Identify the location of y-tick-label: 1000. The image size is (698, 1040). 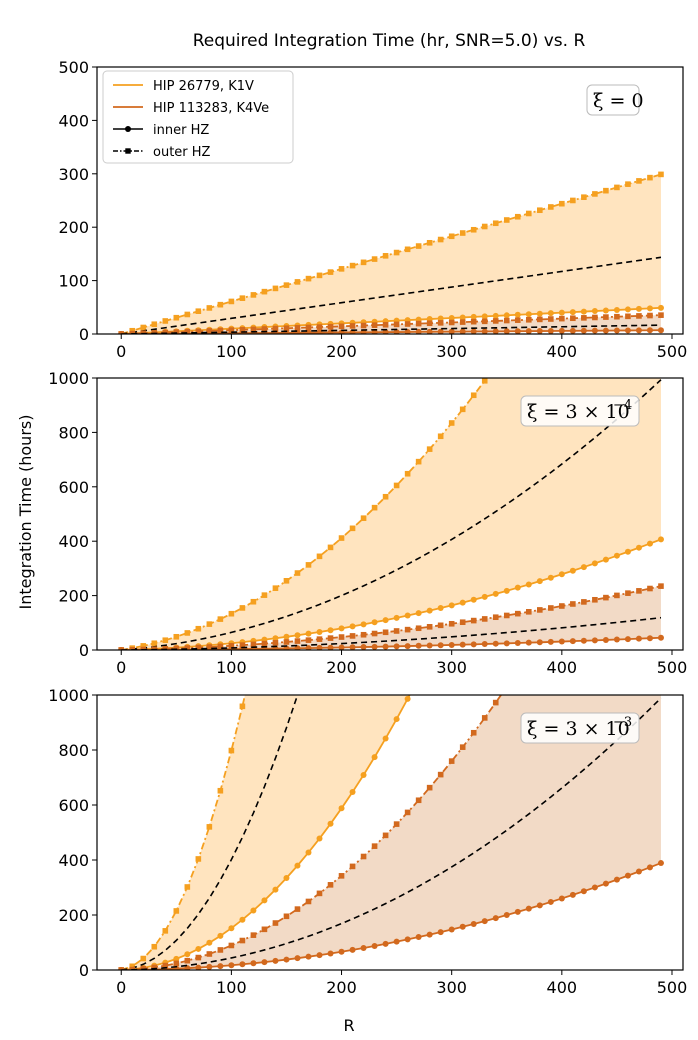
(68, 695).